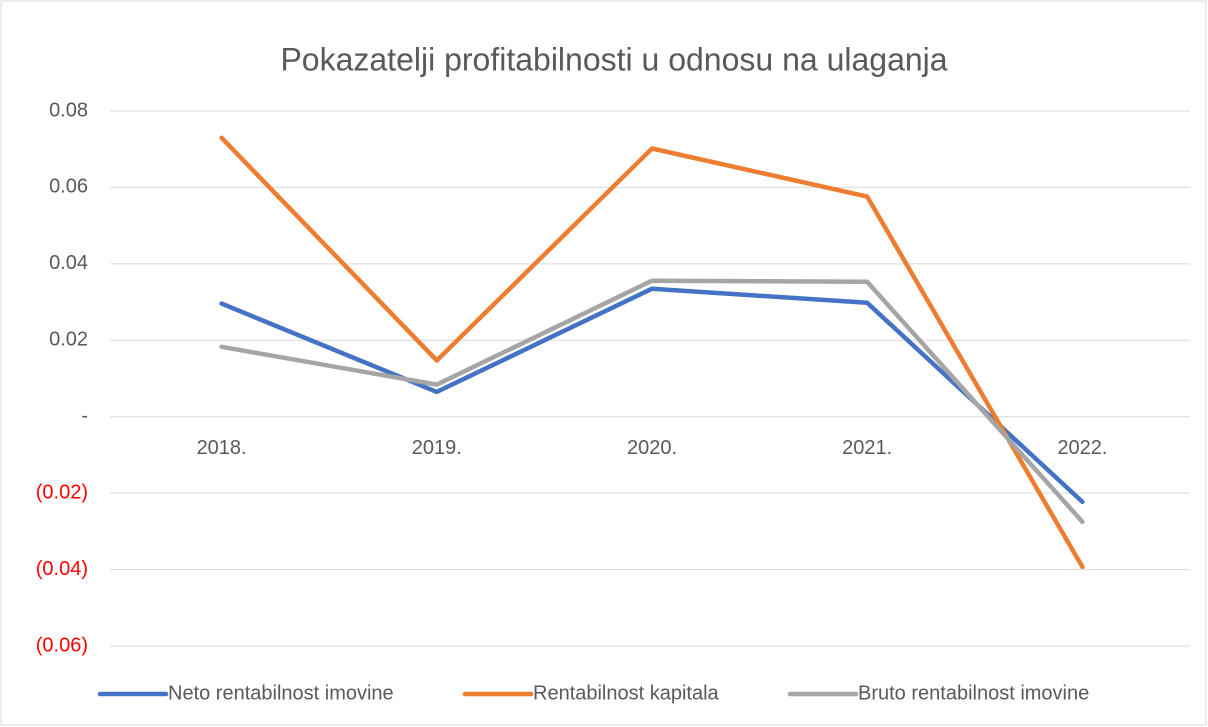  I want to click on y-tick-label: 0.04, so click(68, 263).